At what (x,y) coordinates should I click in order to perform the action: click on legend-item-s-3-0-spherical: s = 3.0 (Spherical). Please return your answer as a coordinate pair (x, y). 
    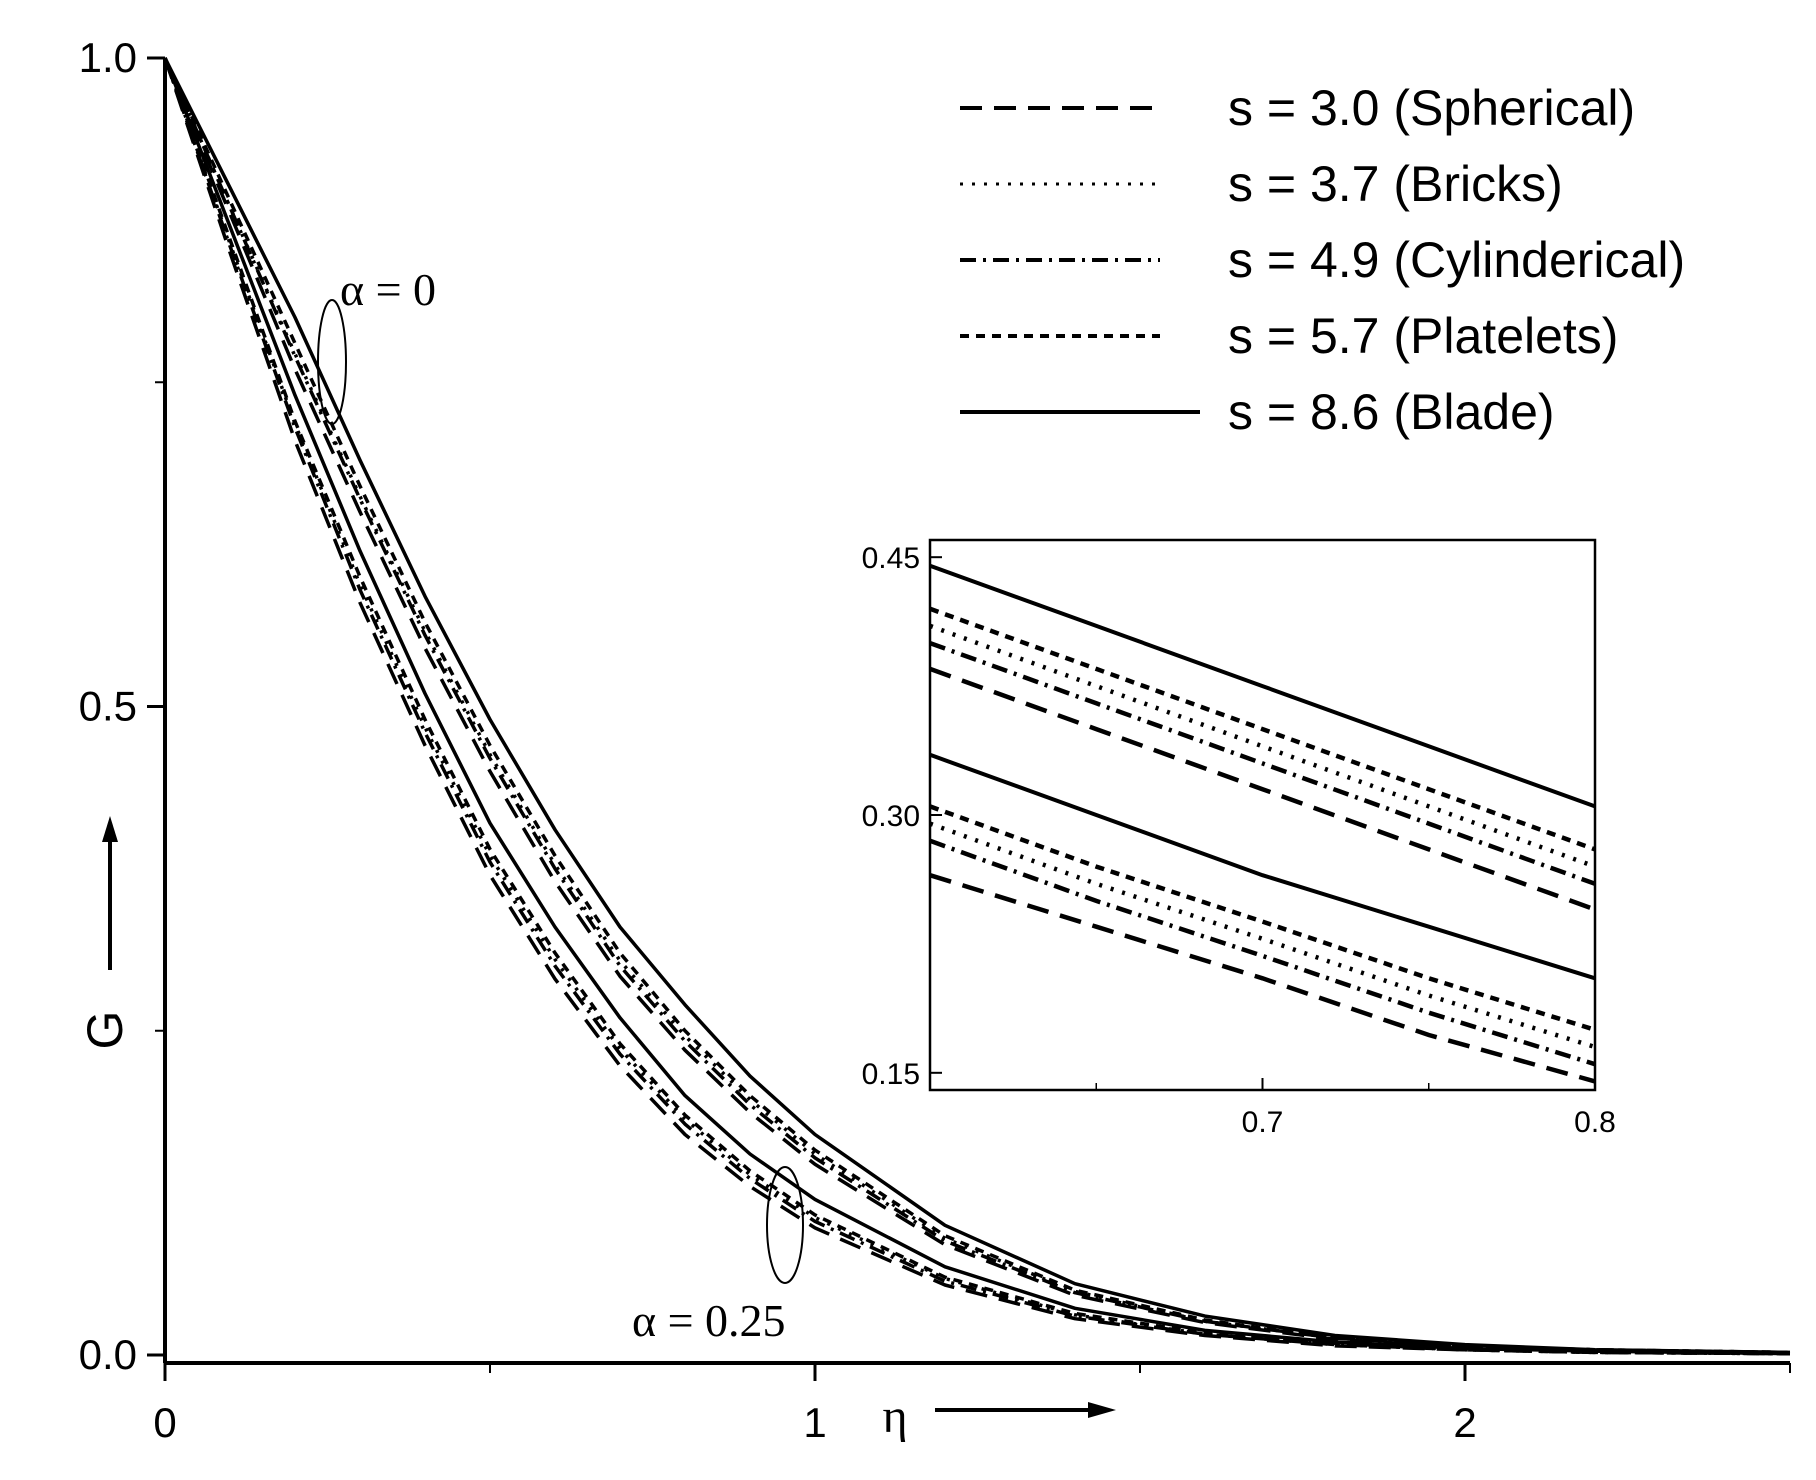
    Looking at the image, I should click on (1297, 108).